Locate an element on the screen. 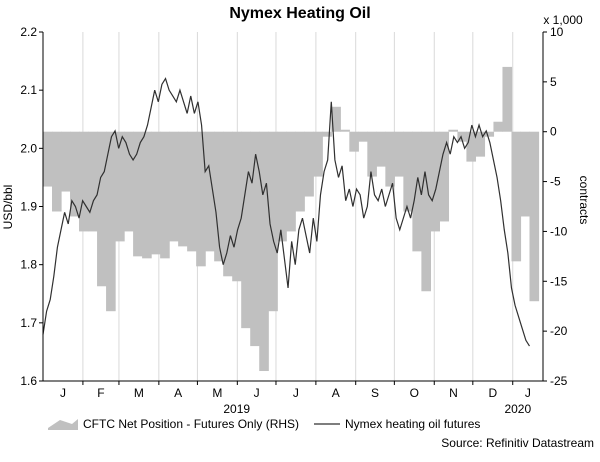 This screenshot has height=462, width=600. month-label-11: D is located at coordinates (492, 393).